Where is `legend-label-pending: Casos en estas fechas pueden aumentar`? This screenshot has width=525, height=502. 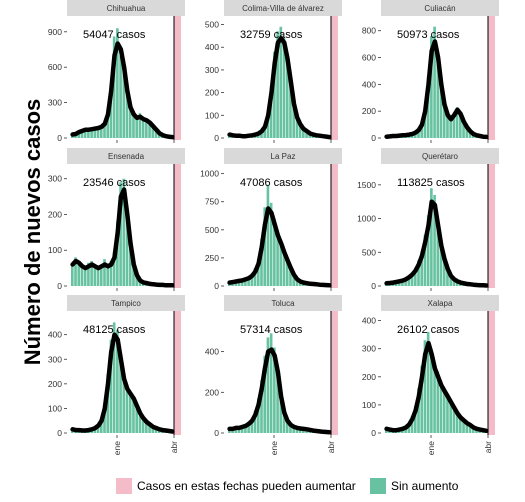 legend-label-pending: Casos en estas fechas pueden aumentar is located at coordinates (246, 486).